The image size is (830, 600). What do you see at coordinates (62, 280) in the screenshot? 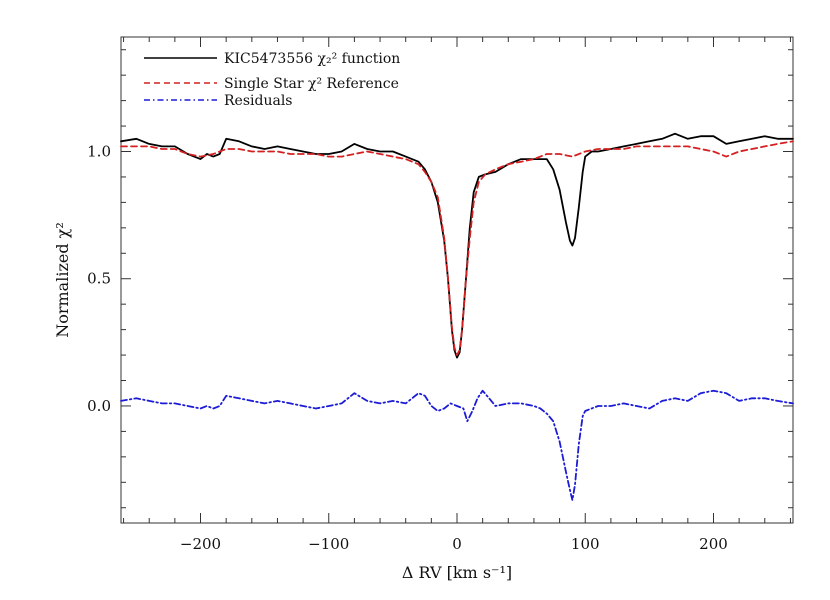
I see `y-axis-title: Normalized χ²` at bounding box center [62, 280].